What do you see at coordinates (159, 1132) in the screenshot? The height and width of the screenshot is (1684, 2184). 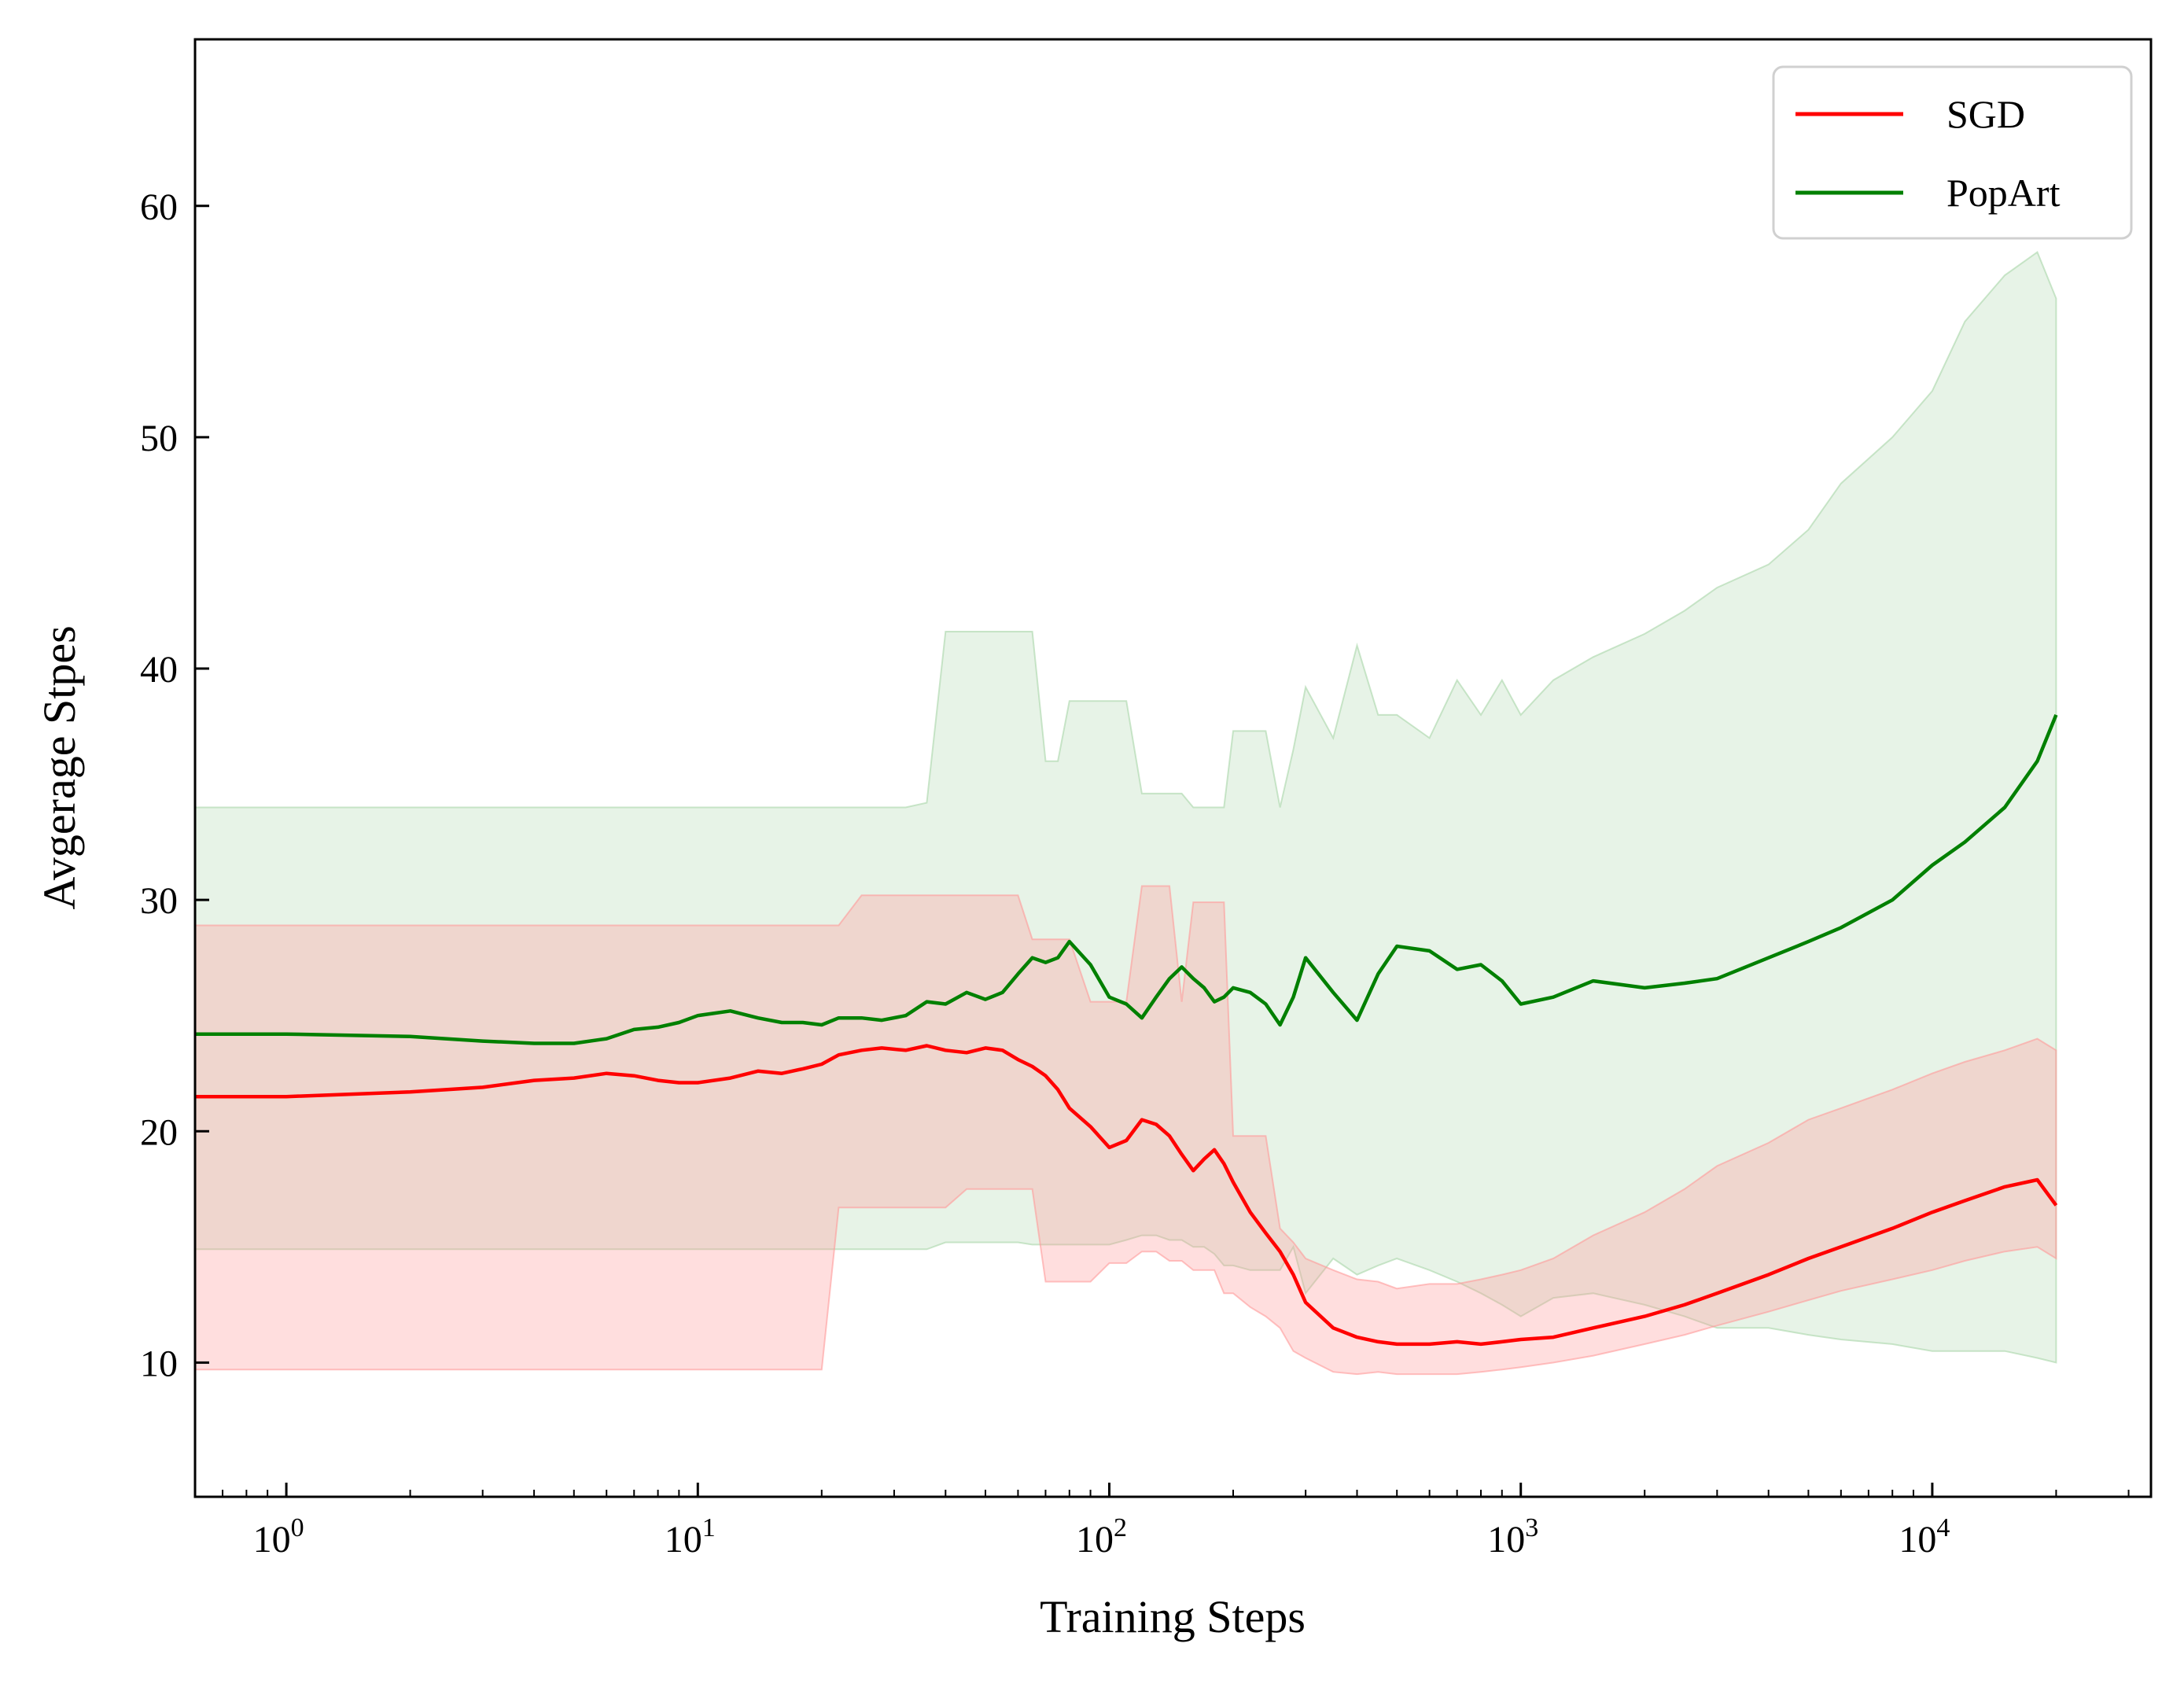 I see `y-tick-label: 20` at bounding box center [159, 1132].